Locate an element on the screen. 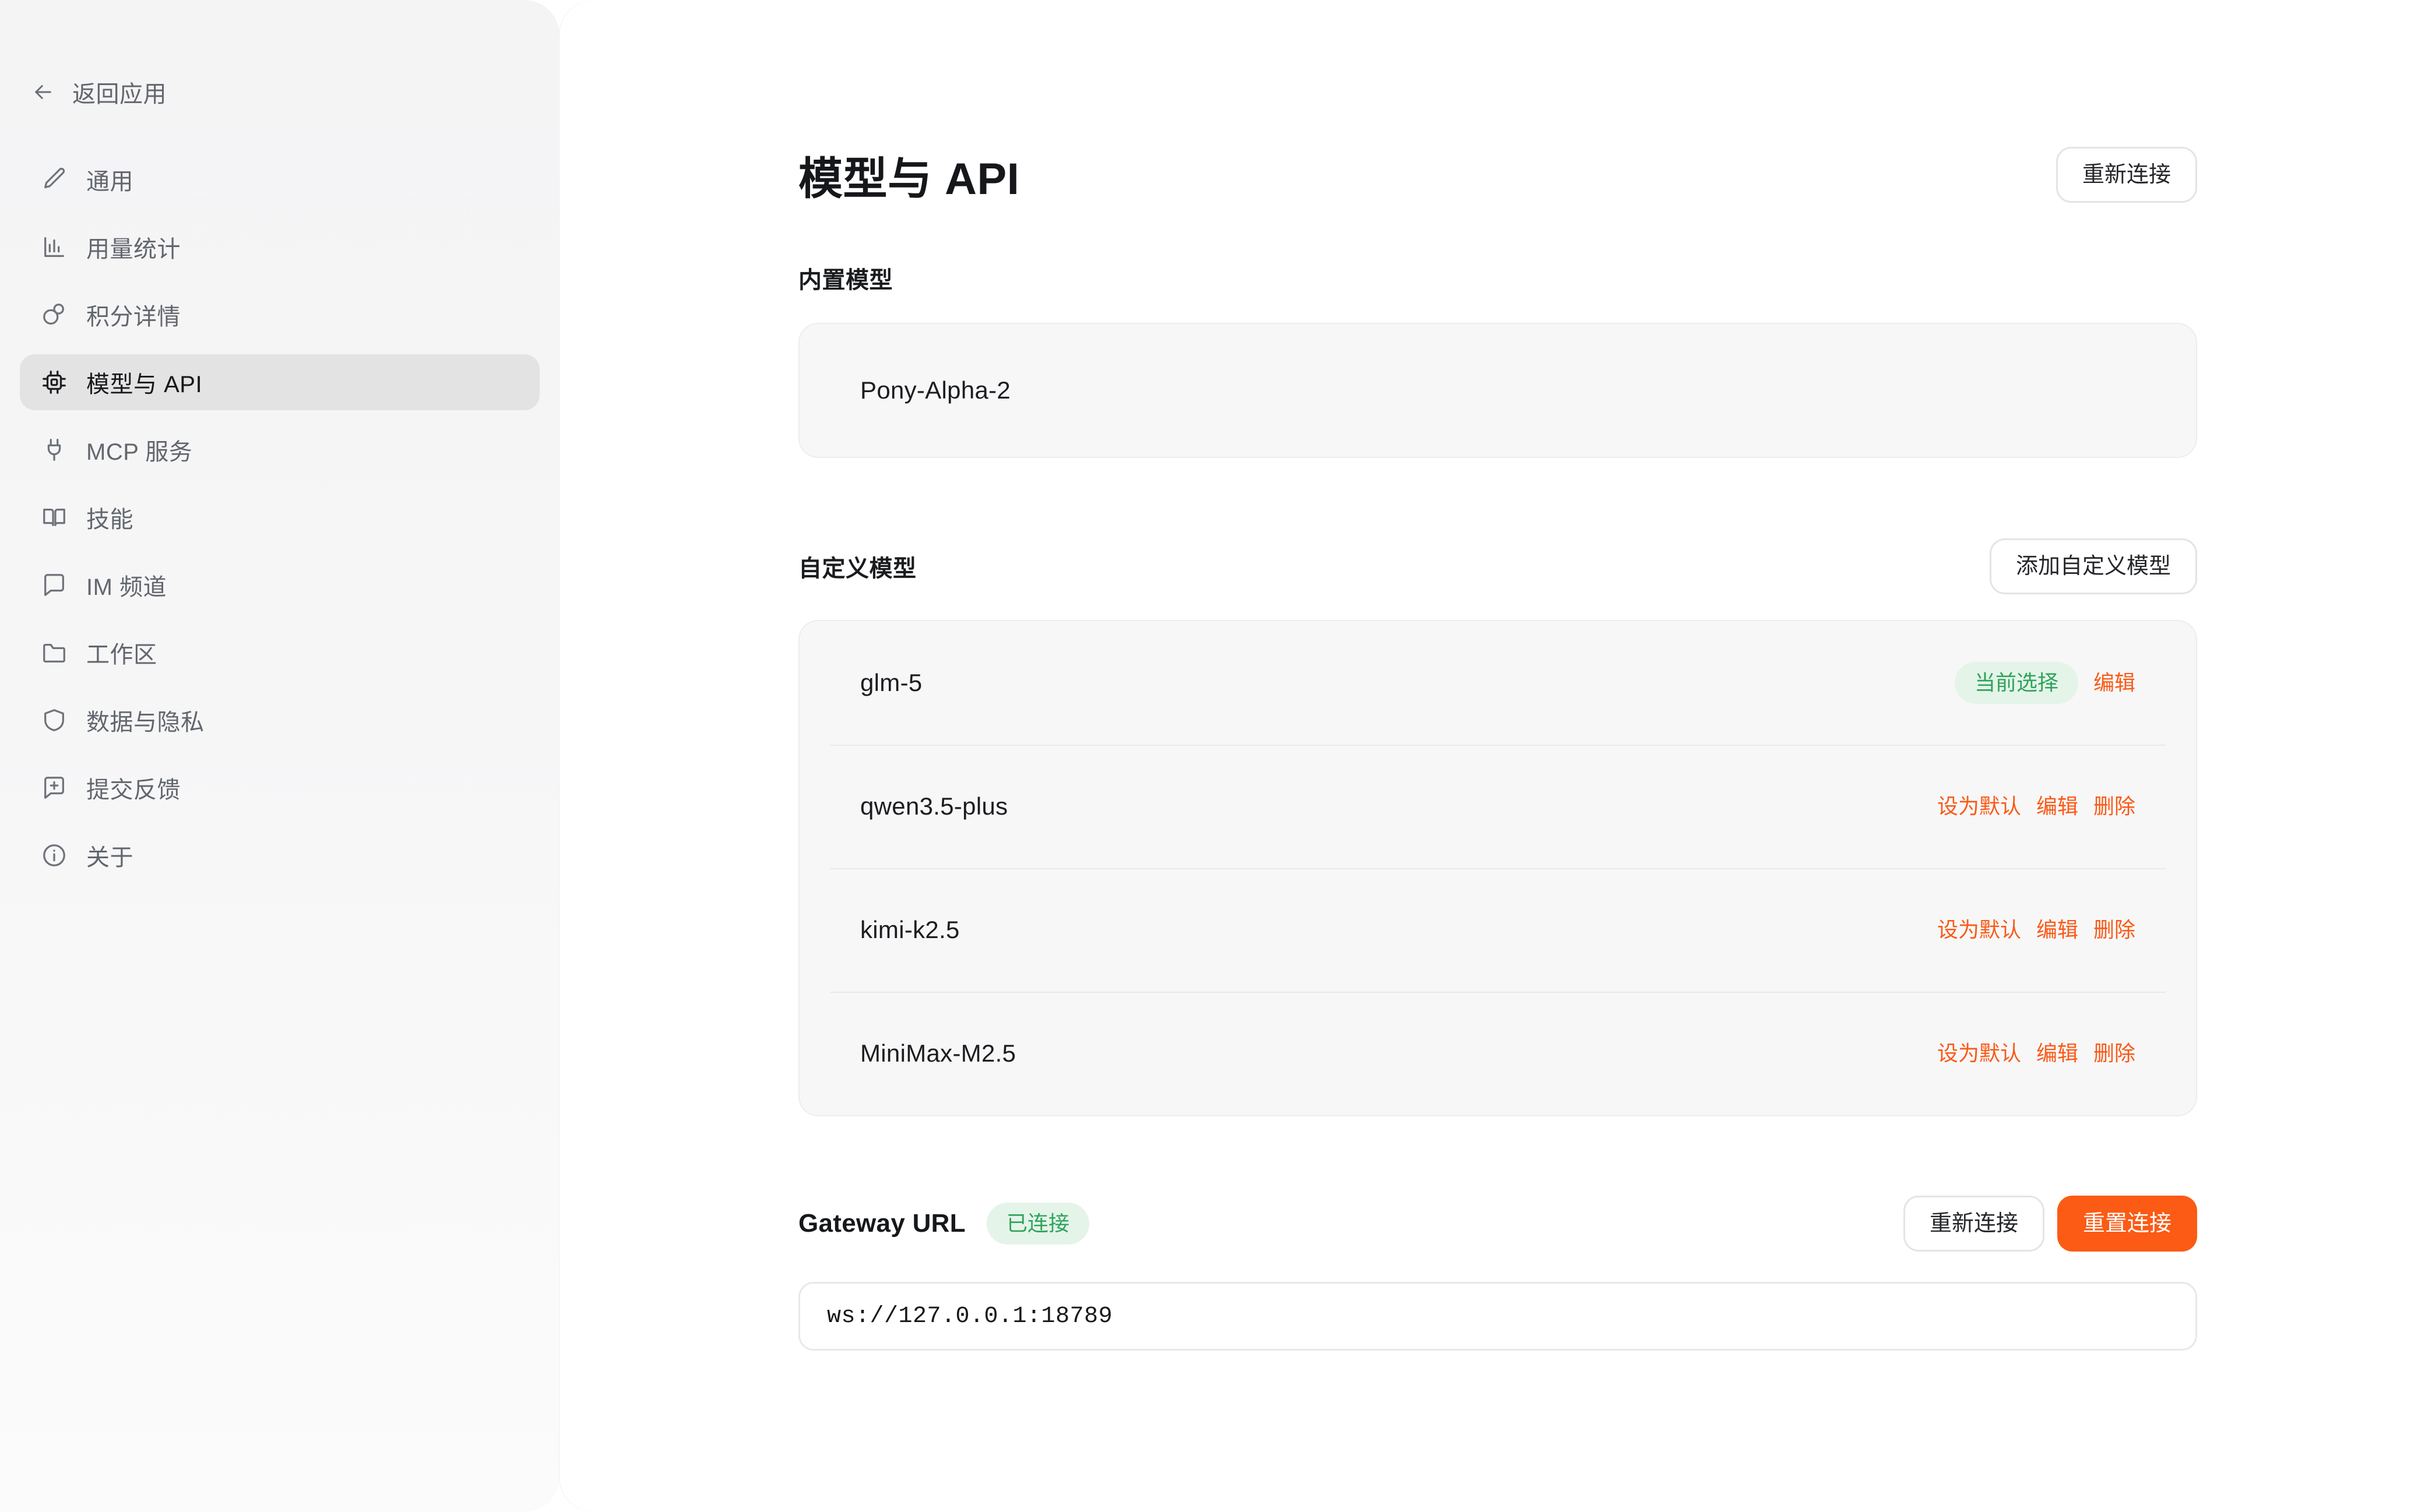  gateway-reset-button: 重置连接 is located at coordinates (2127, 1224).